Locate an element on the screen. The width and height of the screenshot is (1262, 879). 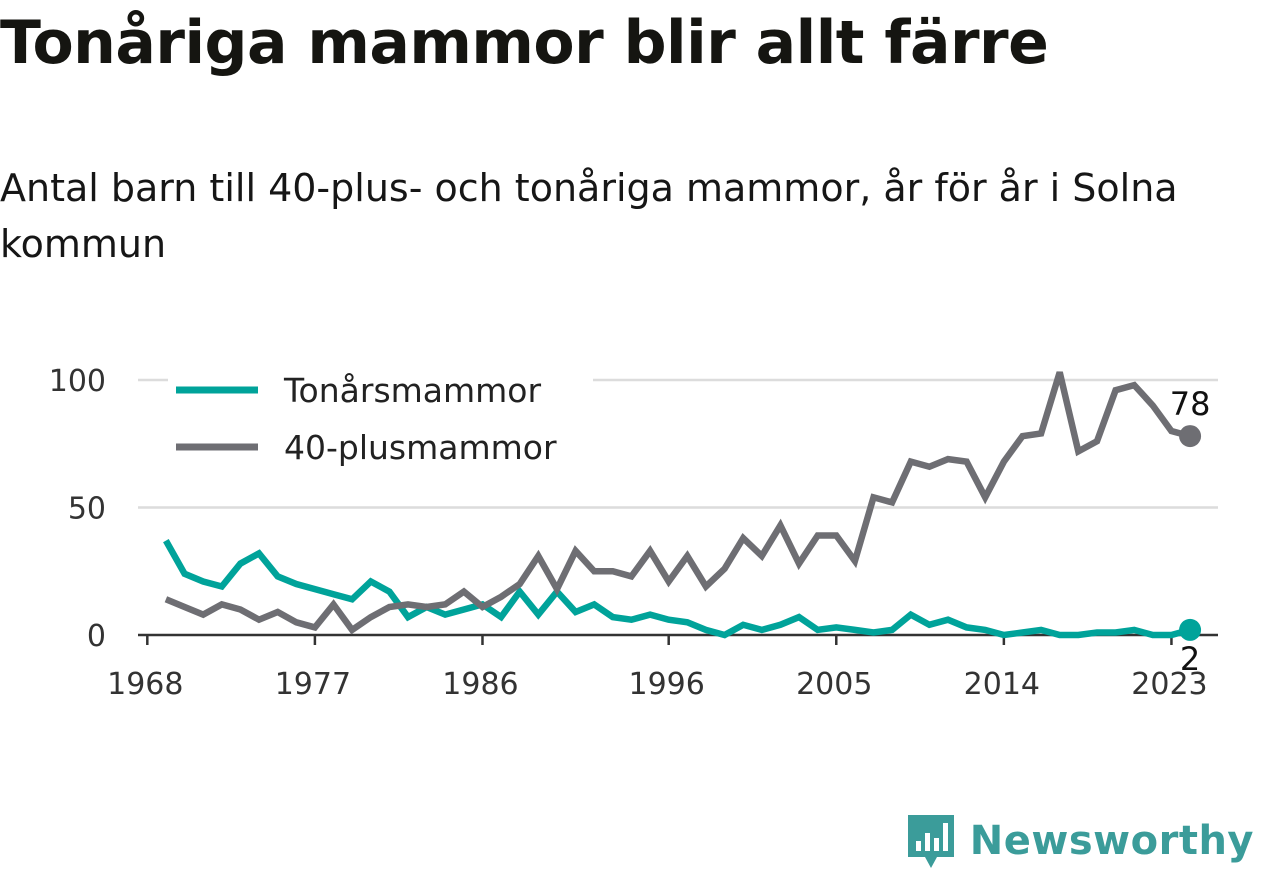
legend: Tonårsmammor 40-plusmammor is located at coordinates (380, 417).